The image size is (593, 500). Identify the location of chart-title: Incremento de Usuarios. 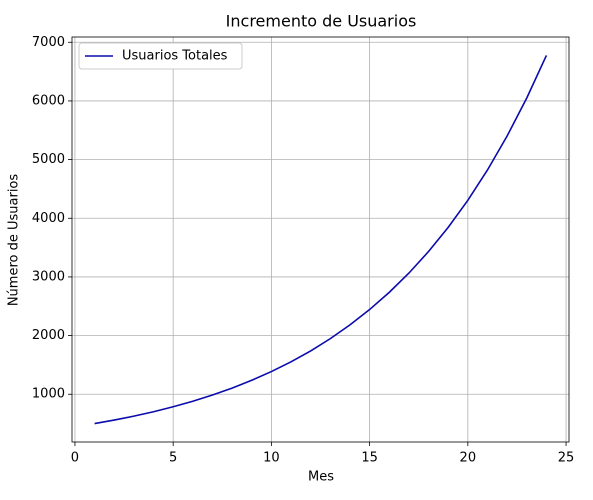
(321, 21).